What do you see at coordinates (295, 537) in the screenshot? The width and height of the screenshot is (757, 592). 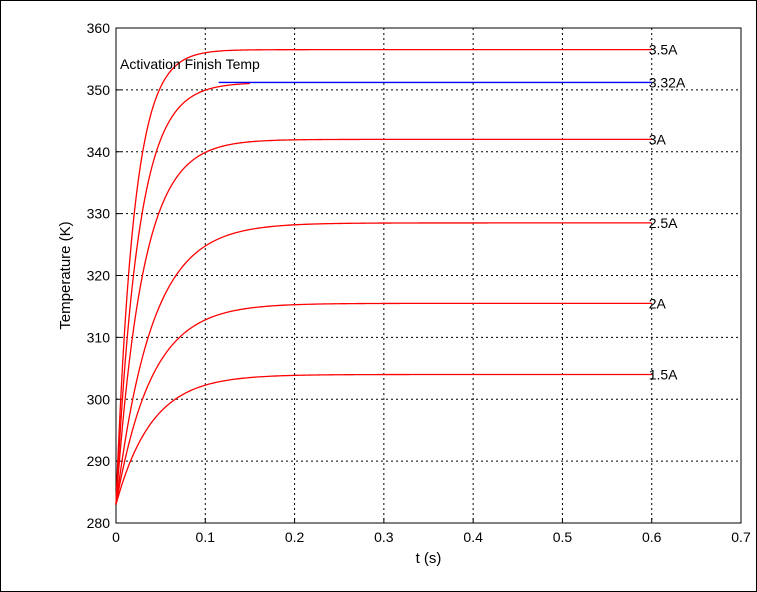 I see `x-tick-label-2: 0.2` at bounding box center [295, 537].